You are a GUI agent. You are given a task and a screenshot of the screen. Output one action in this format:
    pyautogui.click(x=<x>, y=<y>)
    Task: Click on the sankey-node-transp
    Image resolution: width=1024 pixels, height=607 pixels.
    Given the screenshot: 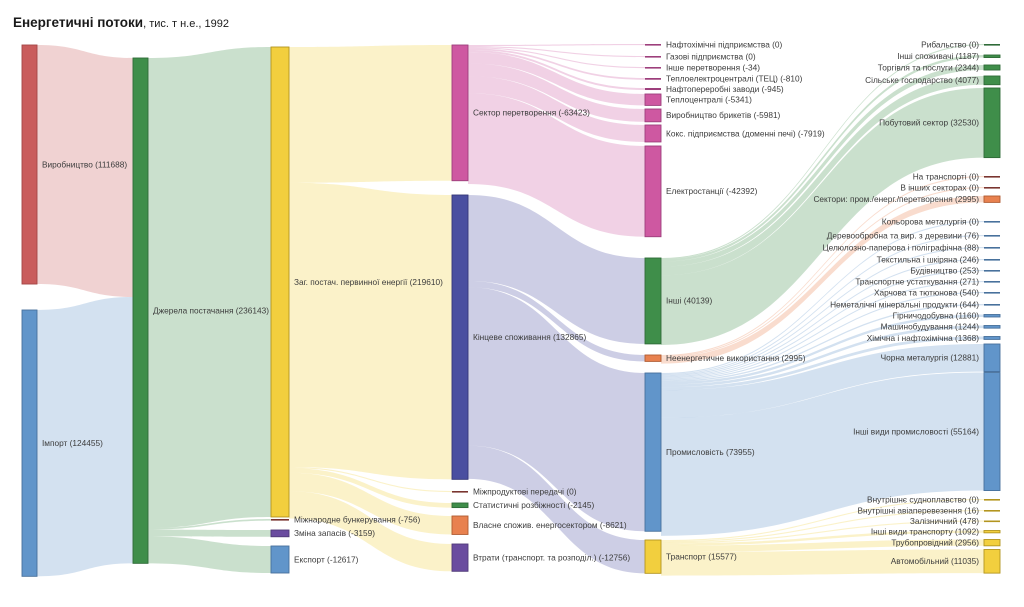 What is the action you would take?
    pyautogui.click(x=653, y=556)
    